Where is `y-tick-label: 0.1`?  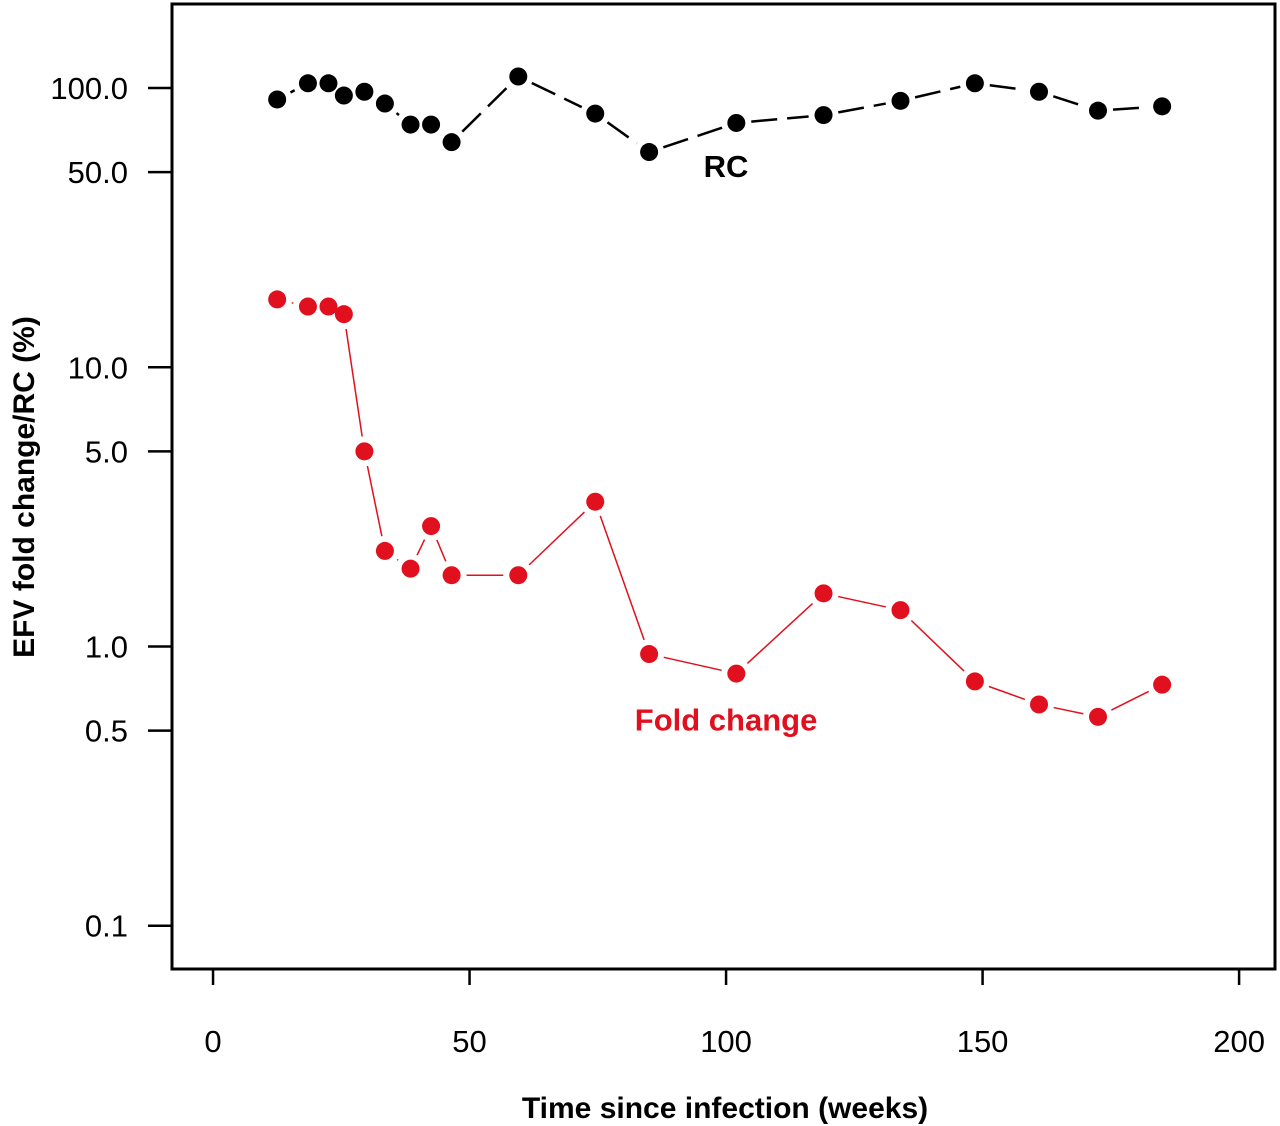 y-tick-label: 0.1 is located at coordinates (106, 926).